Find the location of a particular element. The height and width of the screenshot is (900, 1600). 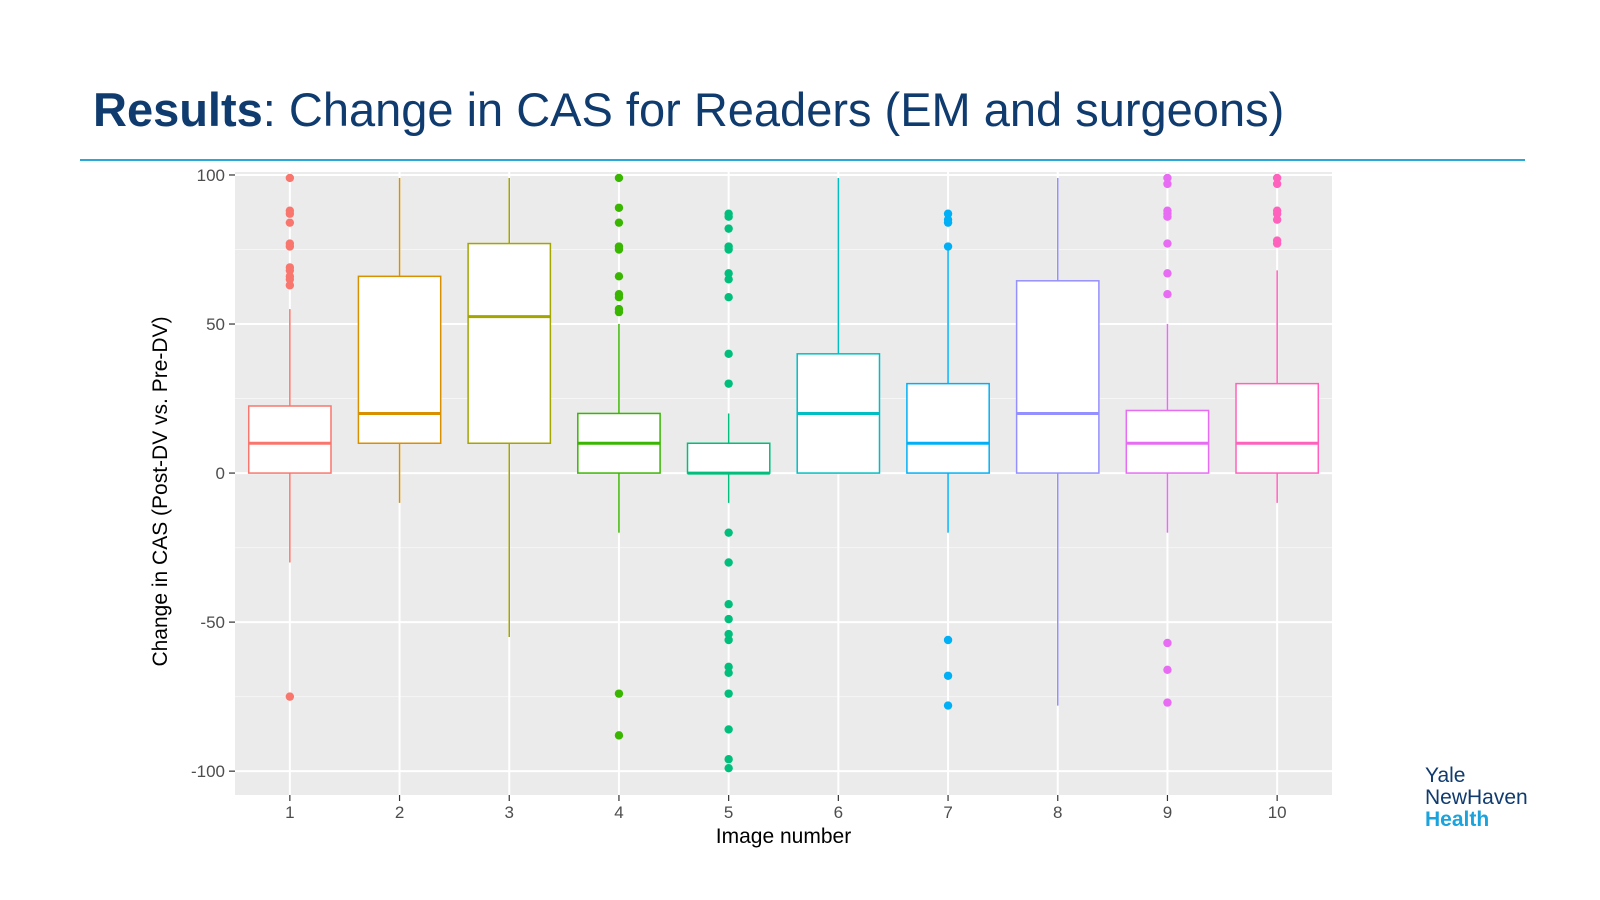

x-axis-title: Image number is located at coordinates (783, 836).